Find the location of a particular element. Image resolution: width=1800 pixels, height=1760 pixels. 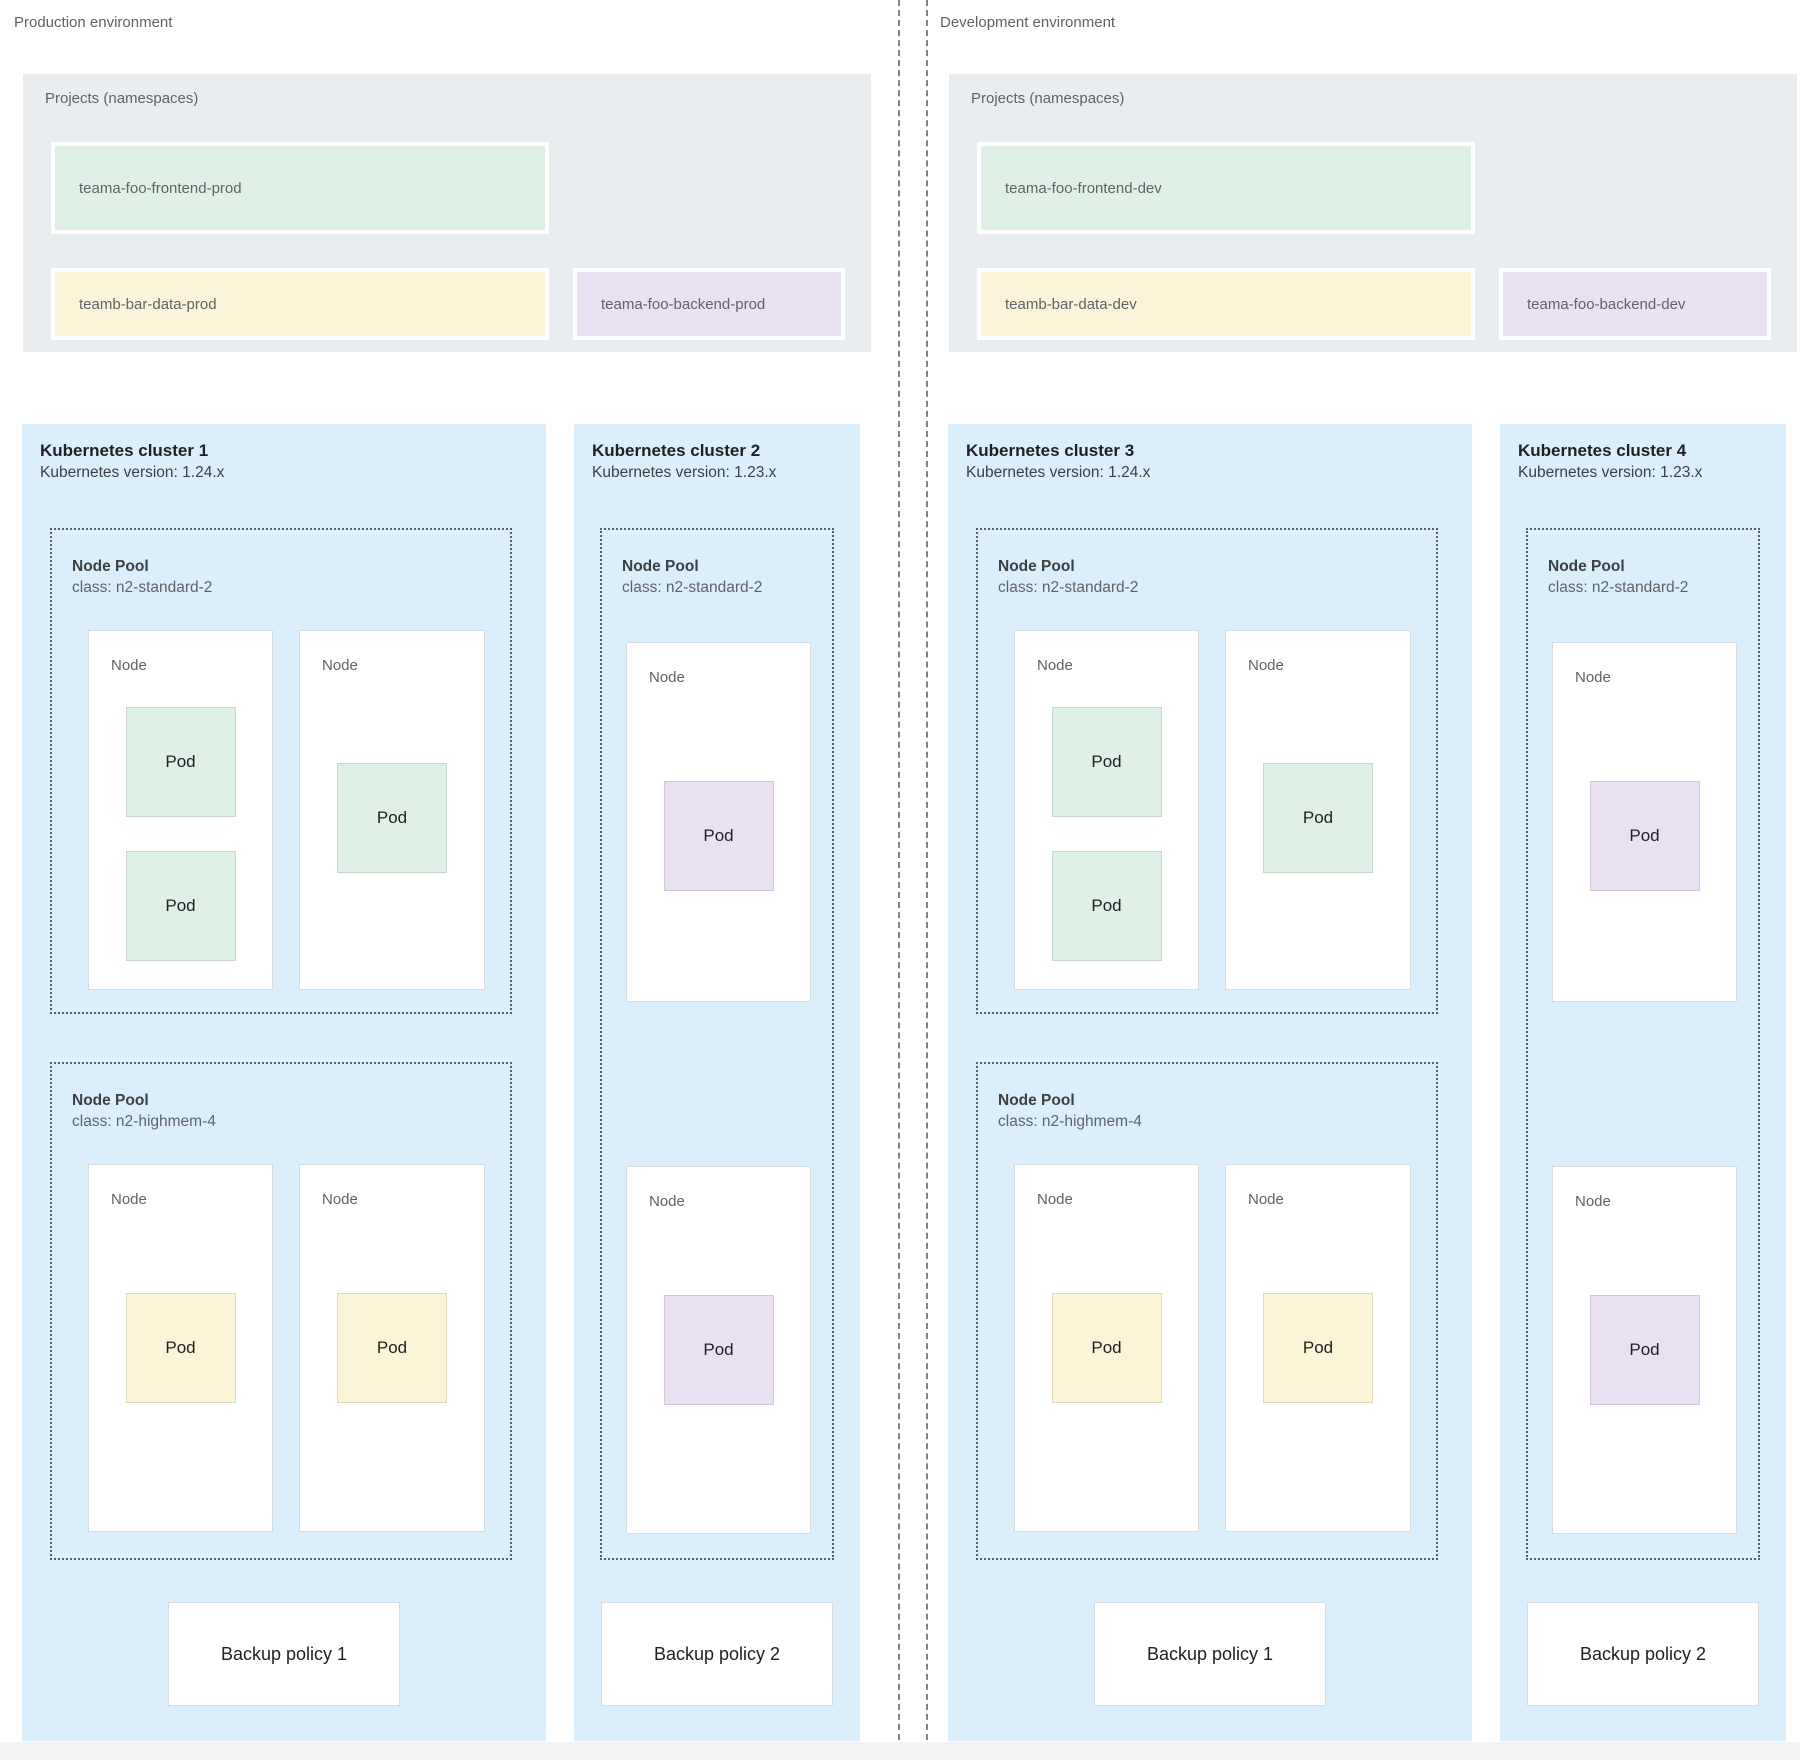

project-data-prod: teamb-bar-data-prod is located at coordinates (300, 304).